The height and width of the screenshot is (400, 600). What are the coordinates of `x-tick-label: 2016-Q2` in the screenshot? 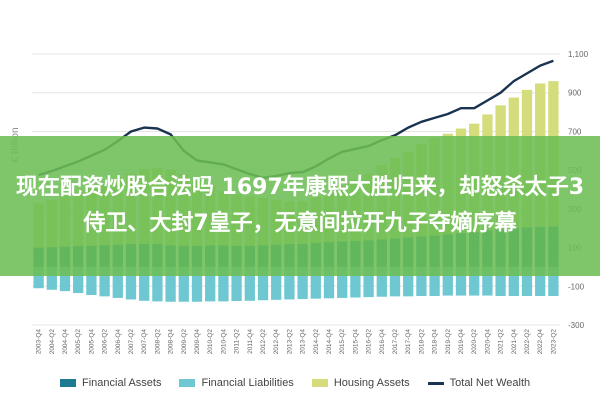 It's located at (369, 342).